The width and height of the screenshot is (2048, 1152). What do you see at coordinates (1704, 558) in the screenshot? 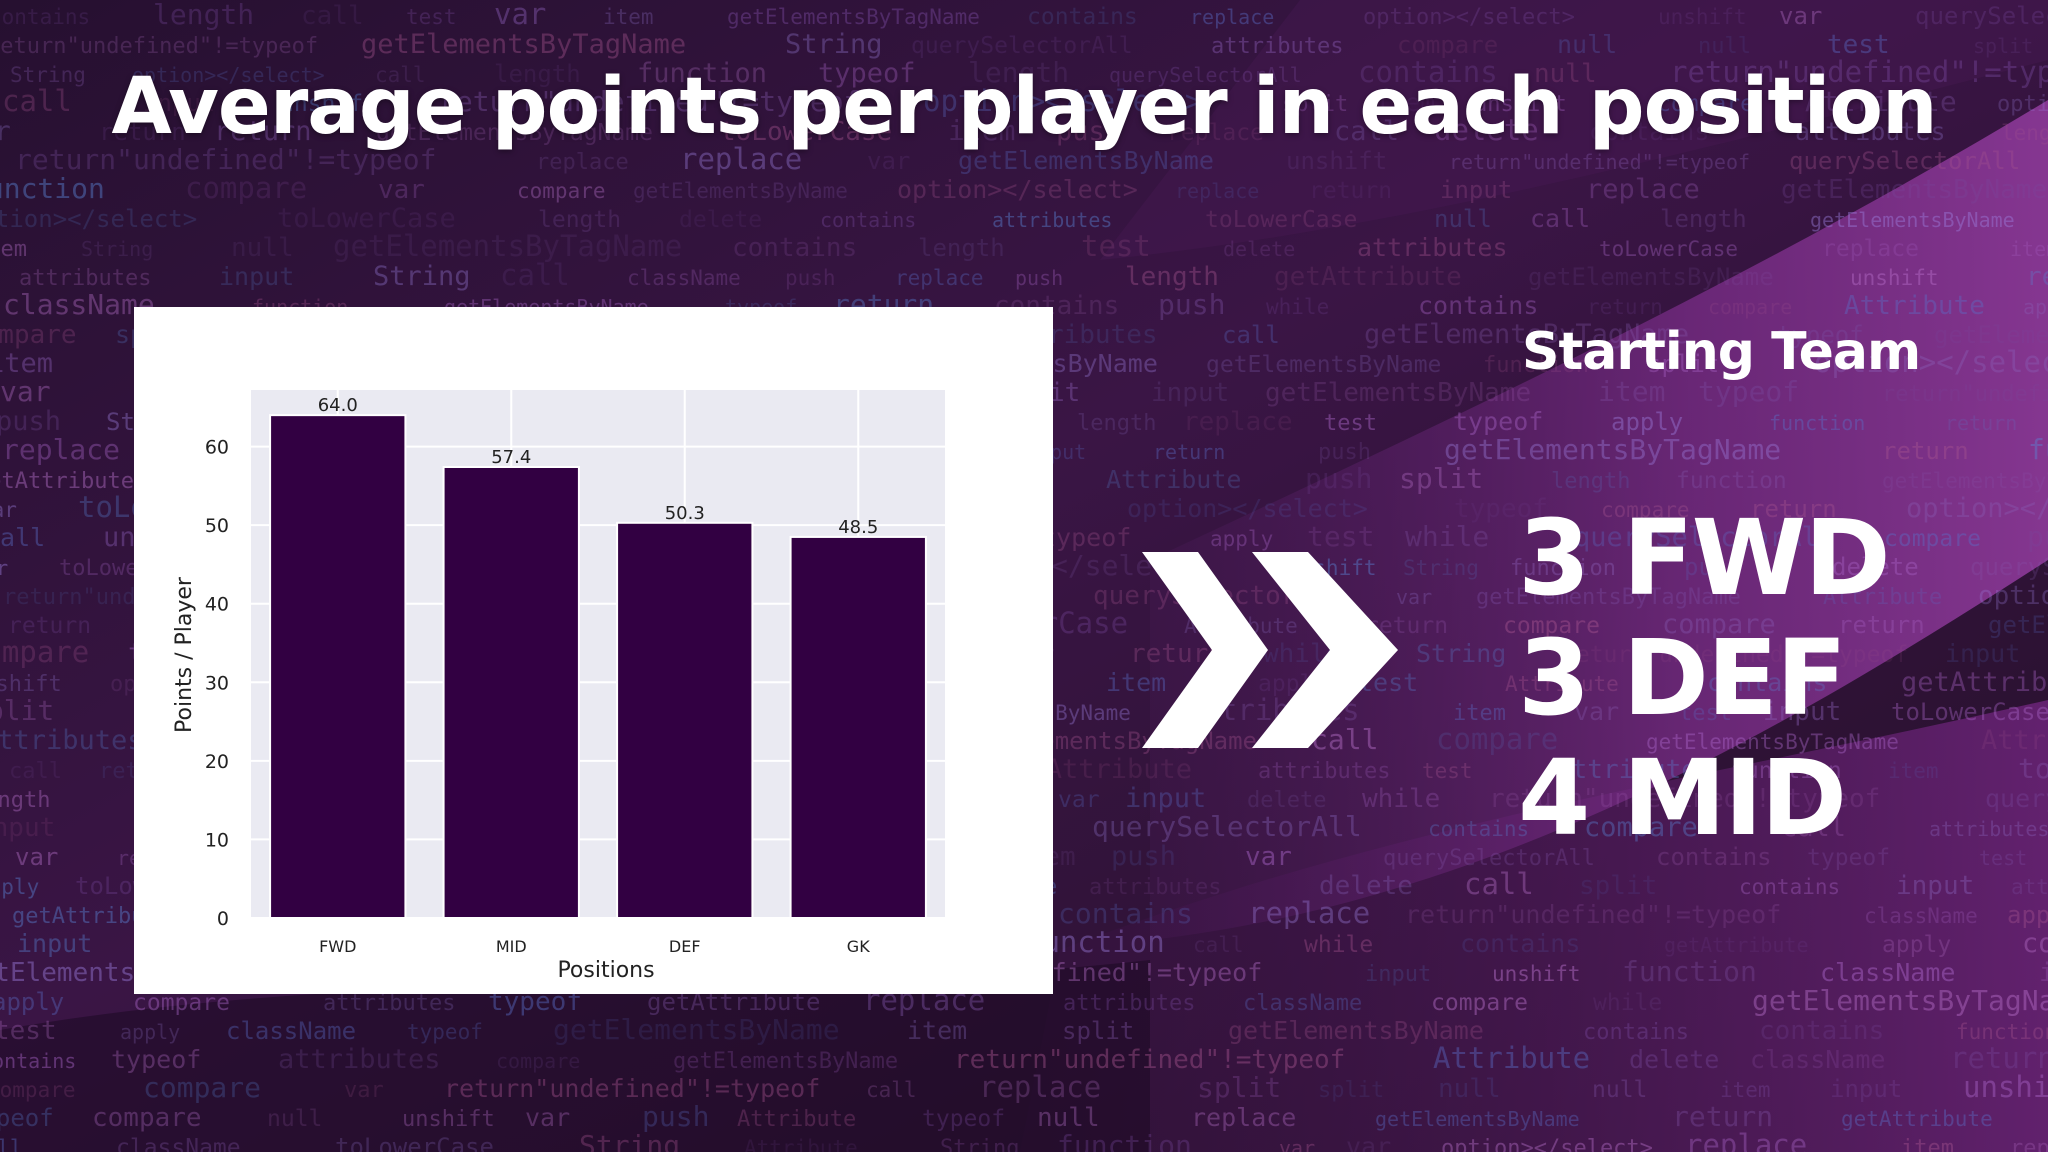
I see `team-line-fwd: 3 FWD` at bounding box center [1704, 558].